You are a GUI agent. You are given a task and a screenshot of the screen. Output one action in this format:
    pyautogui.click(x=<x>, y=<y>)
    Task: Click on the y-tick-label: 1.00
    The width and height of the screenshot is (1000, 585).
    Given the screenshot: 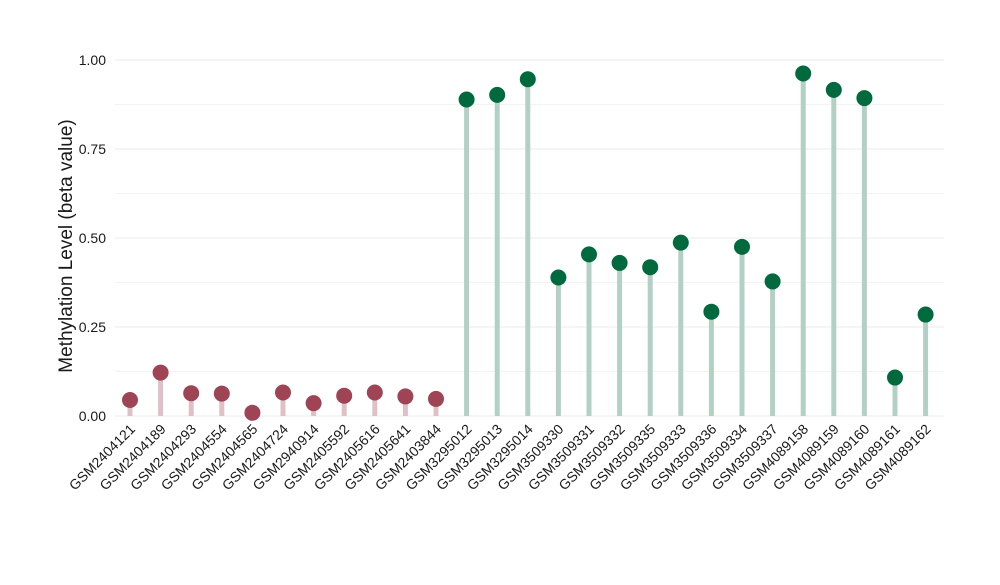 What is the action you would take?
    pyautogui.click(x=92, y=60)
    